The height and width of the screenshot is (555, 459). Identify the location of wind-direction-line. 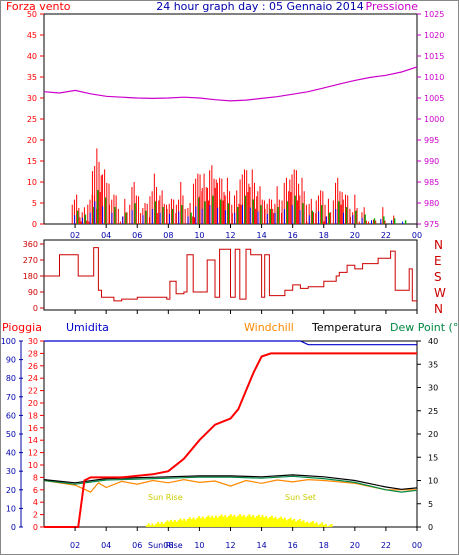
(230, 274).